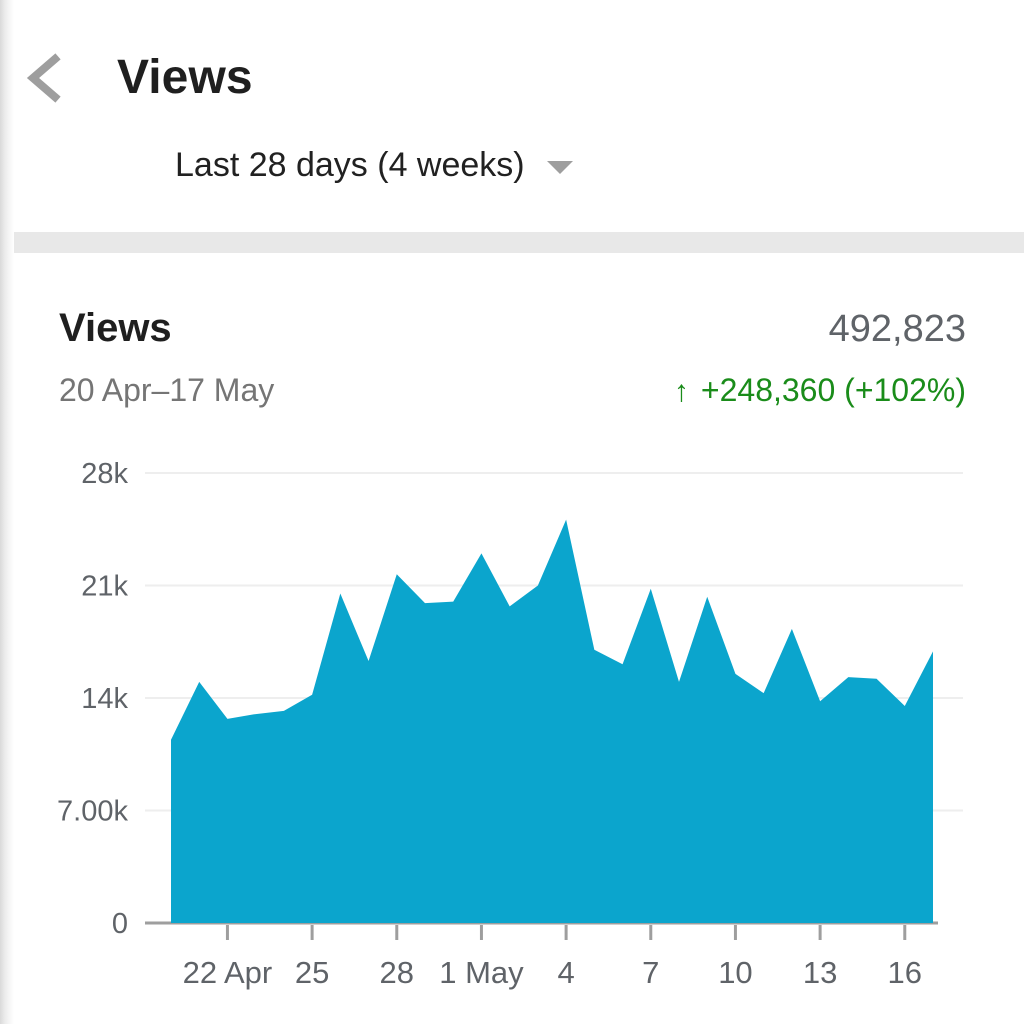 The width and height of the screenshot is (1024, 1024). What do you see at coordinates (228, 972) in the screenshot?
I see `x-axis-tick-label: 22 Apr` at bounding box center [228, 972].